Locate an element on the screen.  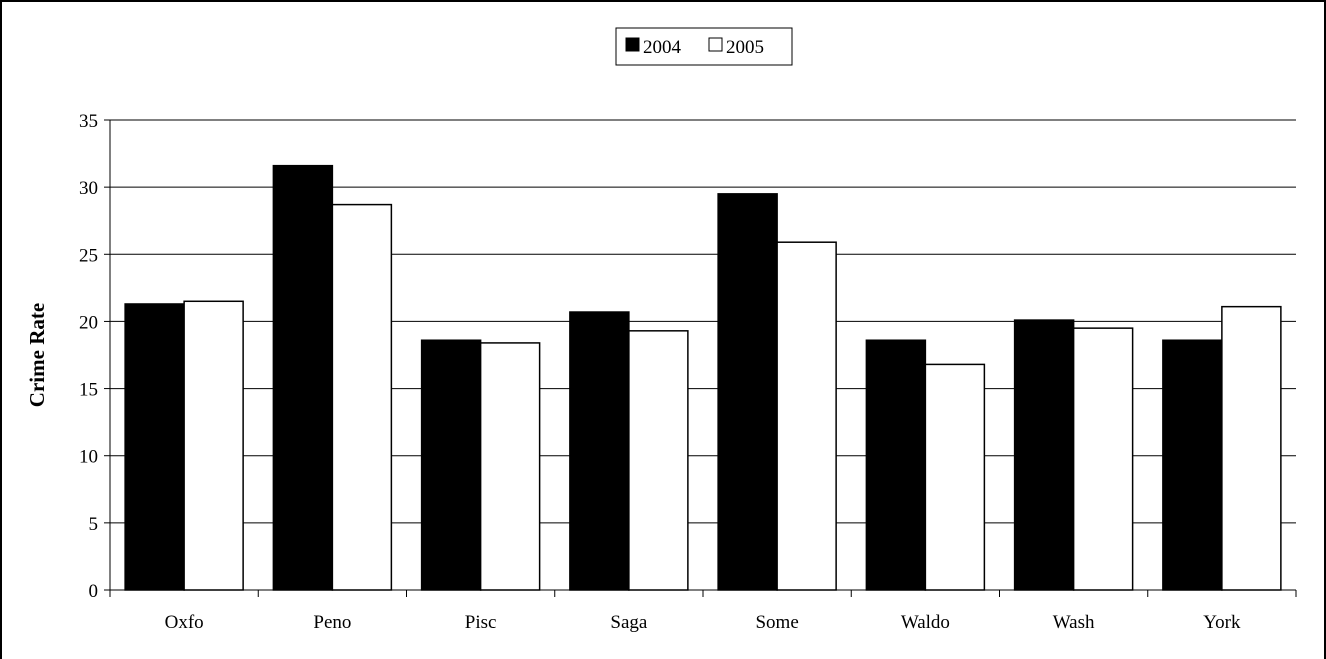
bar-2004-wash is located at coordinates (1044, 455).